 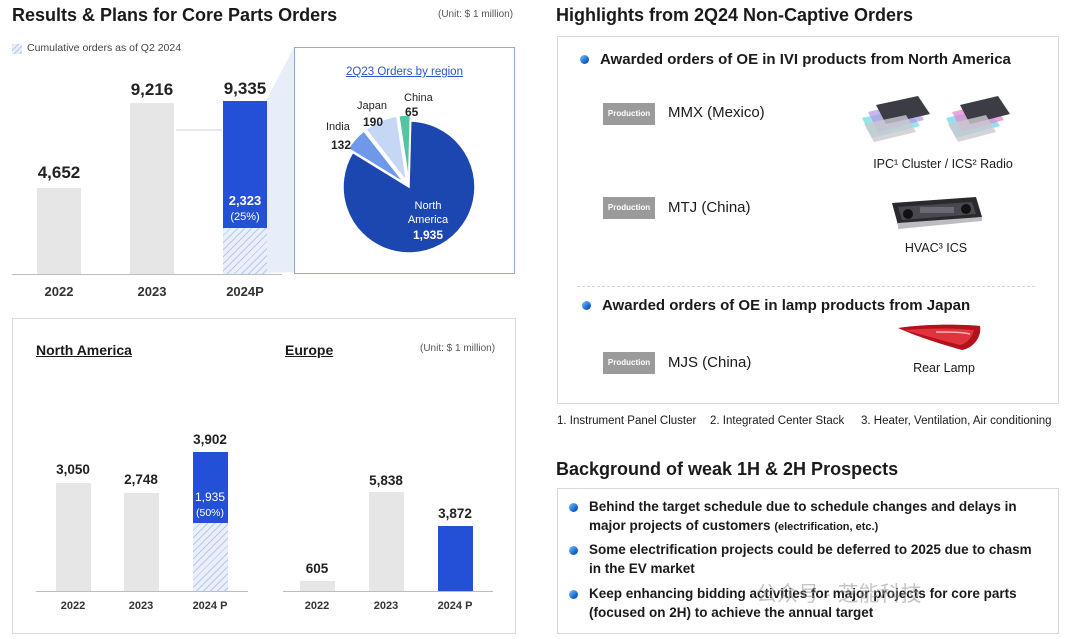 I want to click on pie-slice-india, so click(x=376, y=156).